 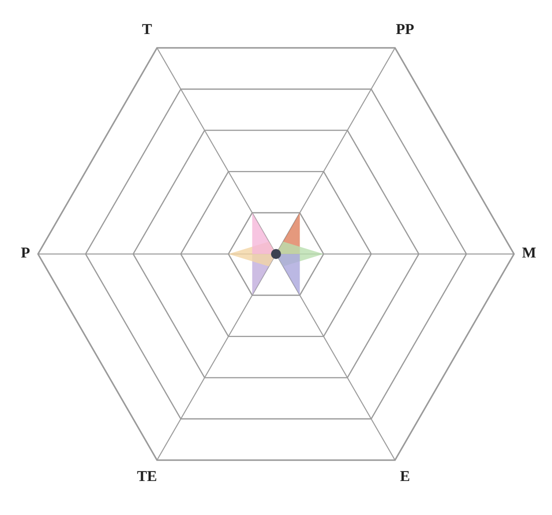 What do you see at coordinates (405, 30) in the screenshot?
I see `spoke-label: PP` at bounding box center [405, 30].